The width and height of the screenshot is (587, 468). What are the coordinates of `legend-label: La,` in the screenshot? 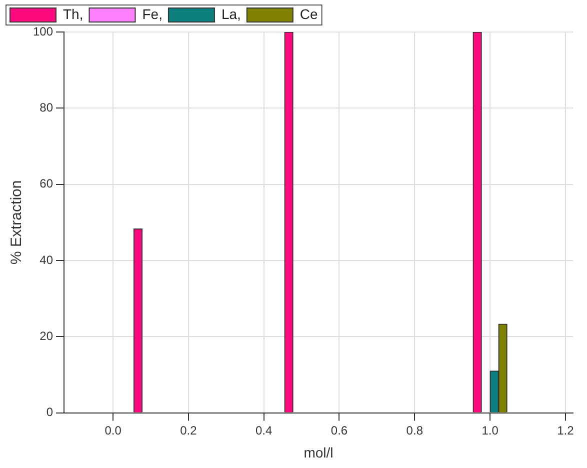 It's located at (231, 14).